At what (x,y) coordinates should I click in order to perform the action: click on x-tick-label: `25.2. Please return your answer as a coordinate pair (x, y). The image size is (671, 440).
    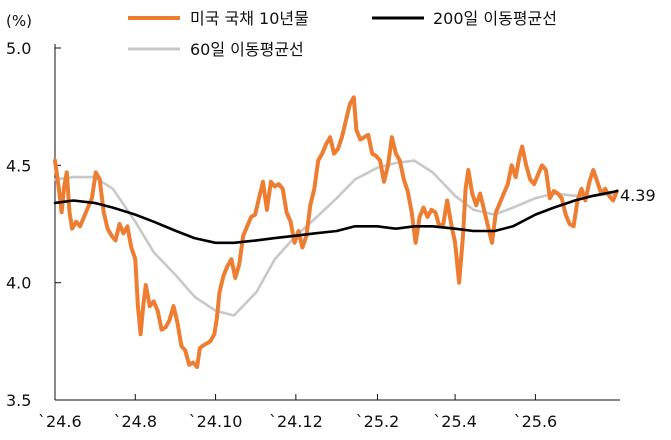
    Looking at the image, I should click on (378, 421).